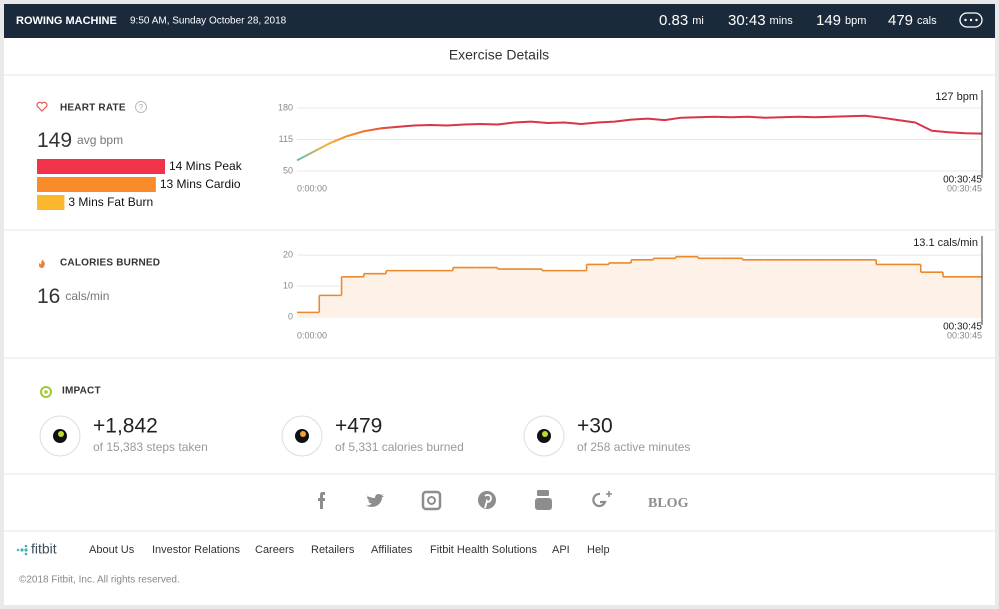 This screenshot has height=609, width=999. What do you see at coordinates (673, 20) in the screenshot?
I see `stat-value: 0.83` at bounding box center [673, 20].